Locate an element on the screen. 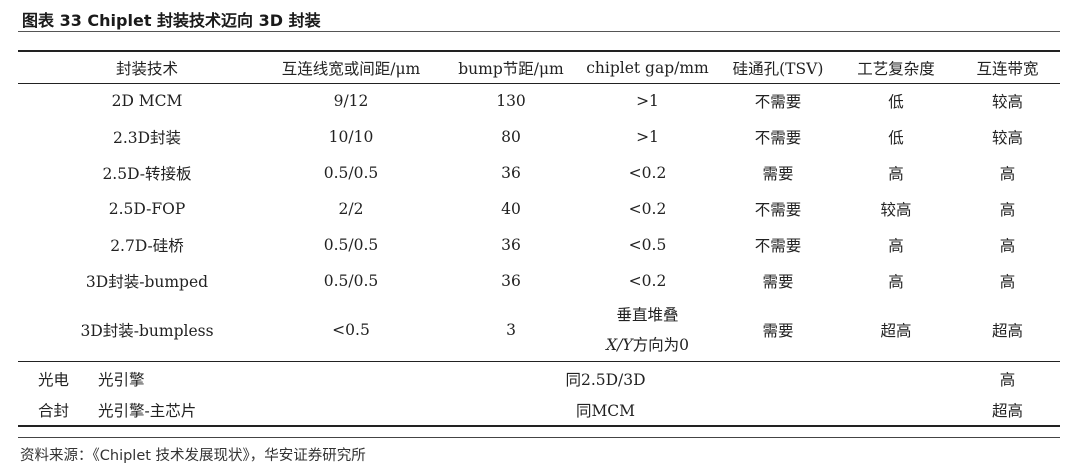  source-rule is located at coordinates (539, 437).